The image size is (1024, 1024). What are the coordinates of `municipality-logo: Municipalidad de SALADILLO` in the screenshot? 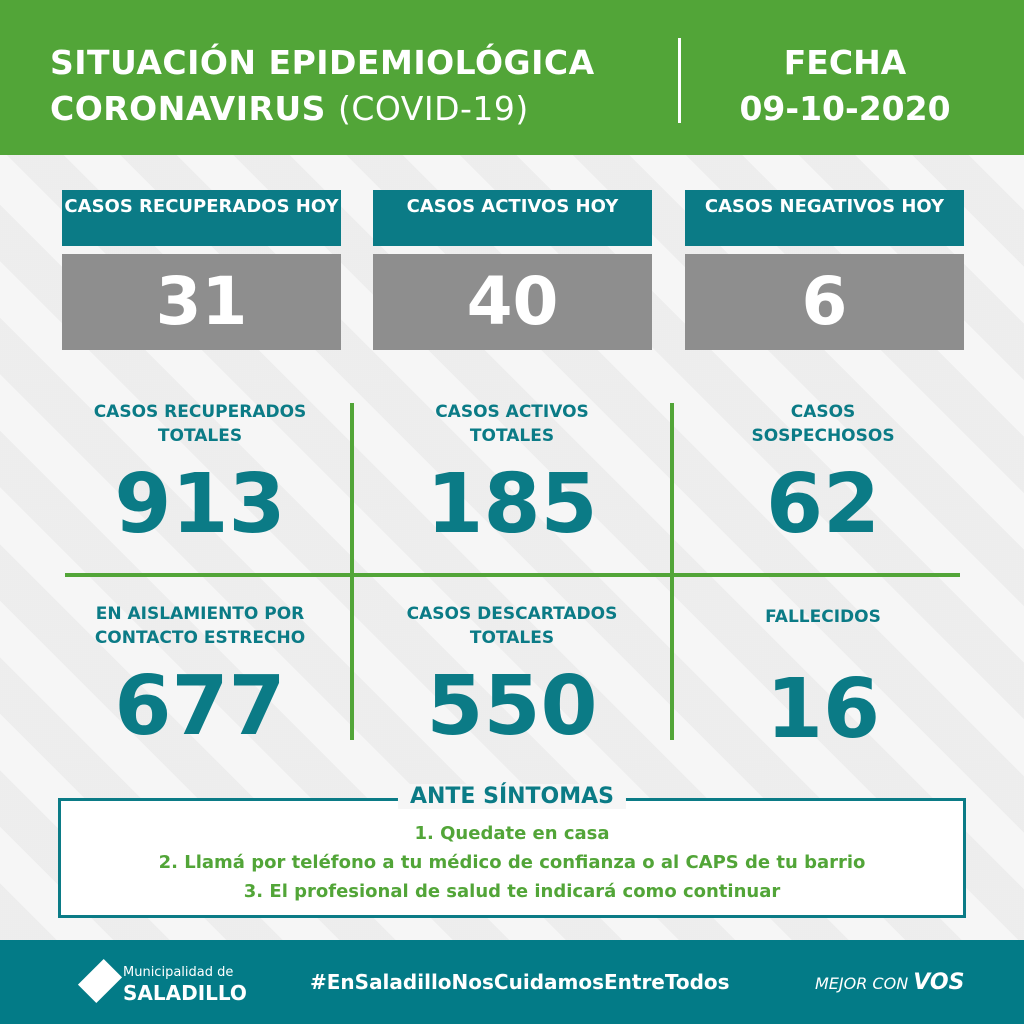 It's located at (166, 983).